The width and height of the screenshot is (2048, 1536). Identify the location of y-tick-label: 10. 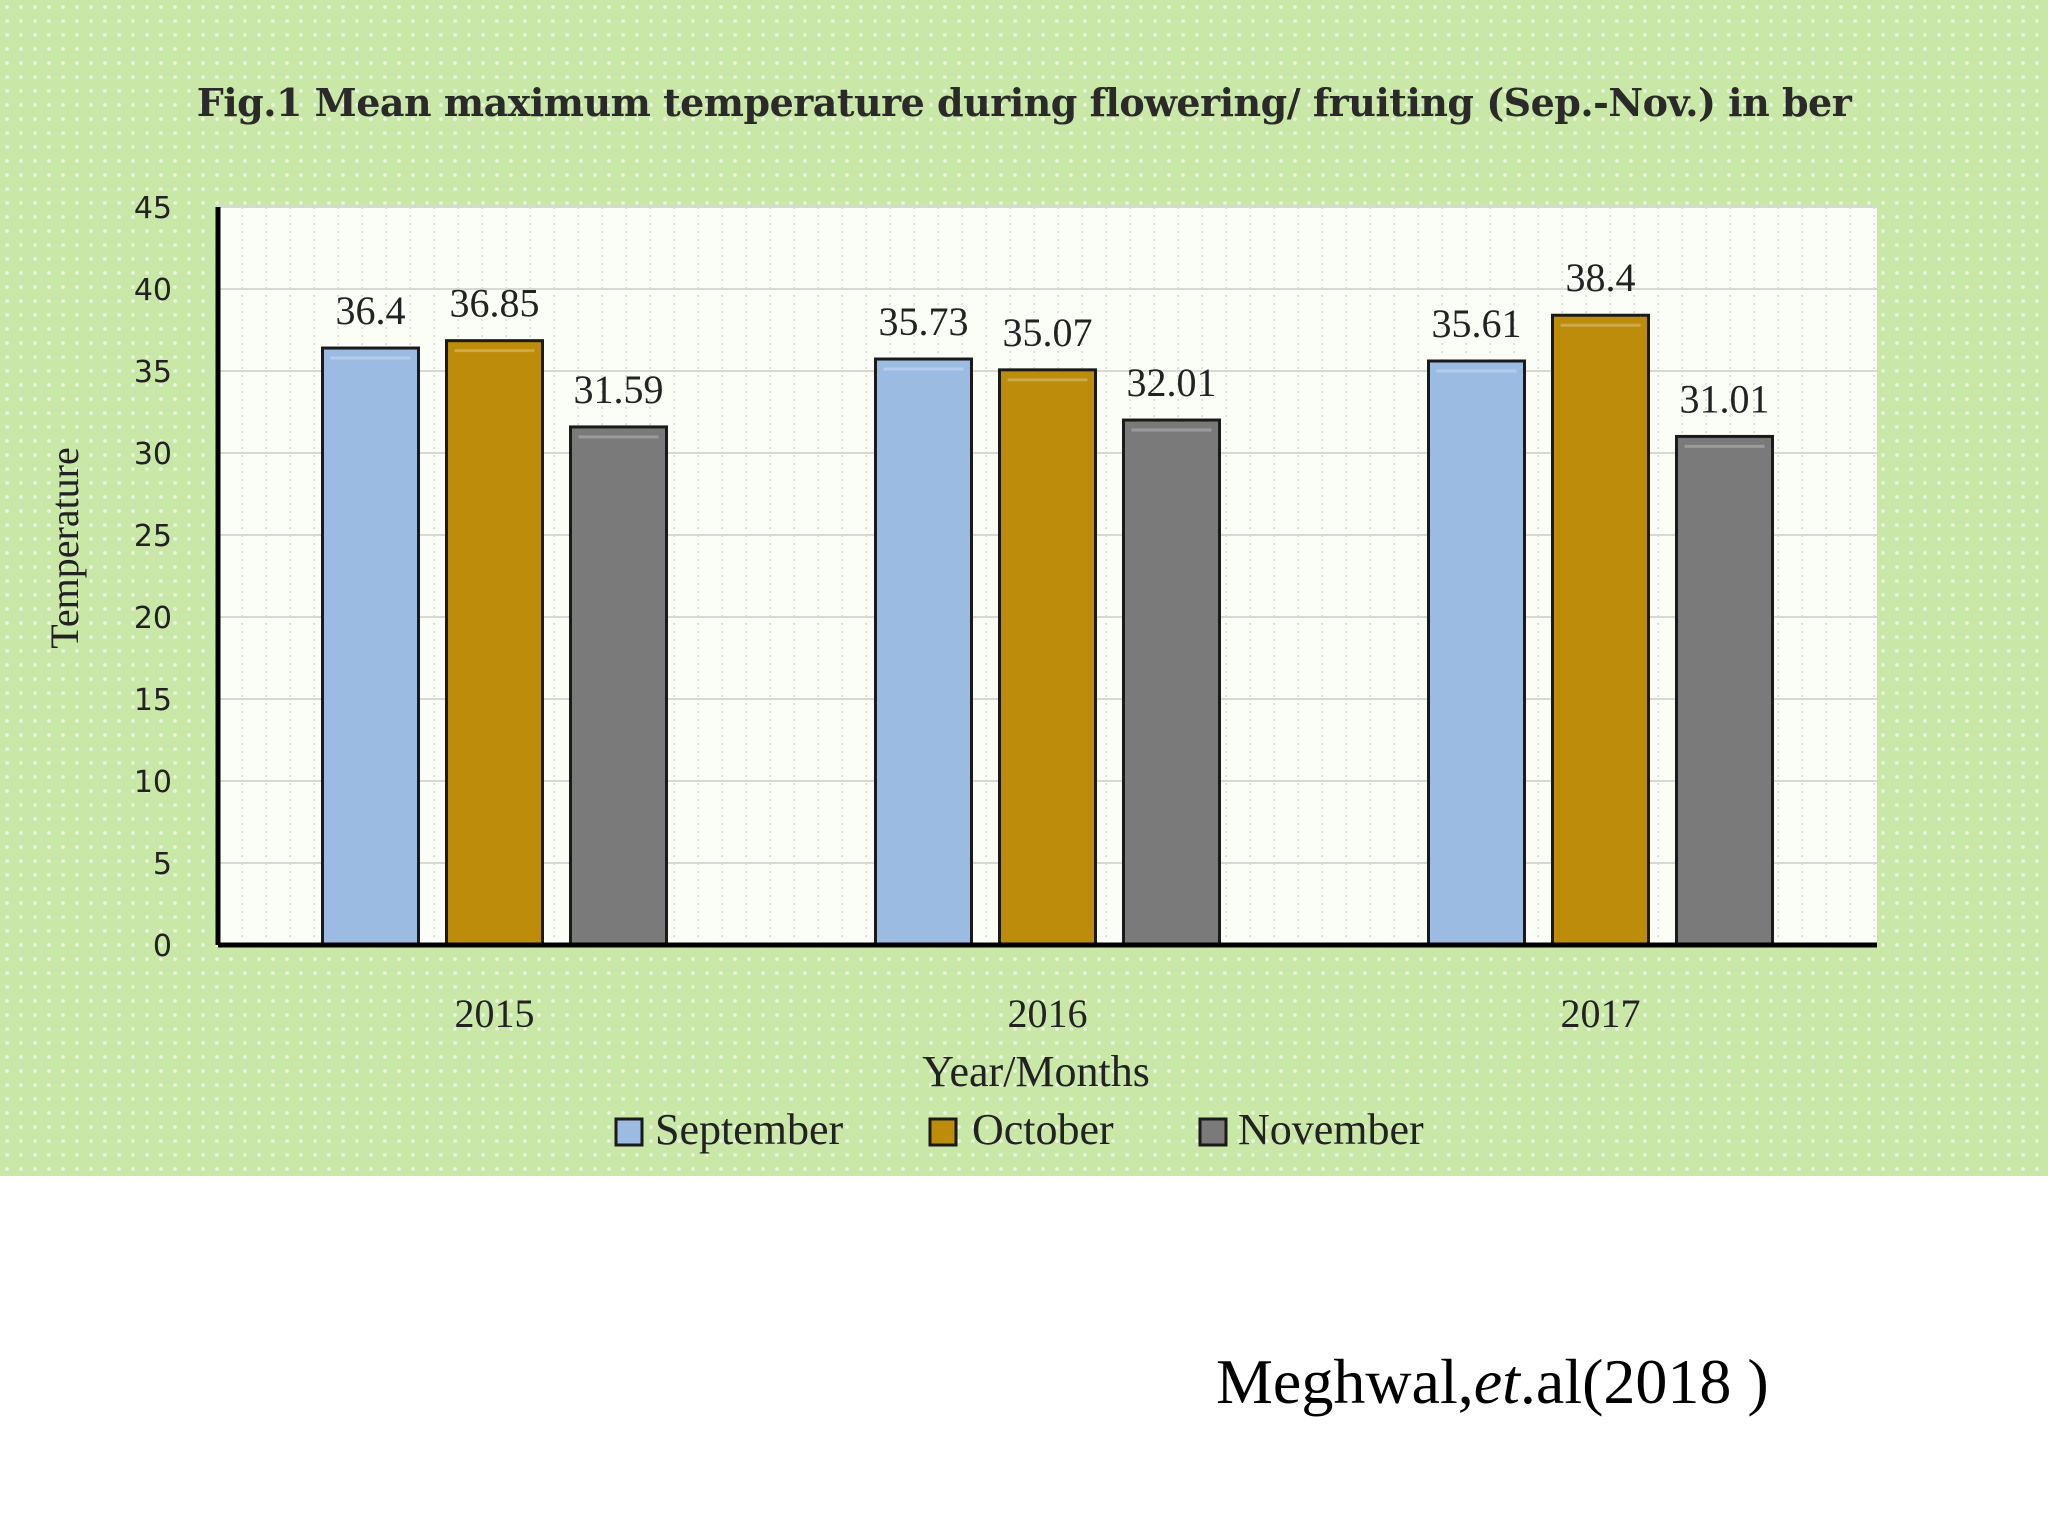
(153, 782).